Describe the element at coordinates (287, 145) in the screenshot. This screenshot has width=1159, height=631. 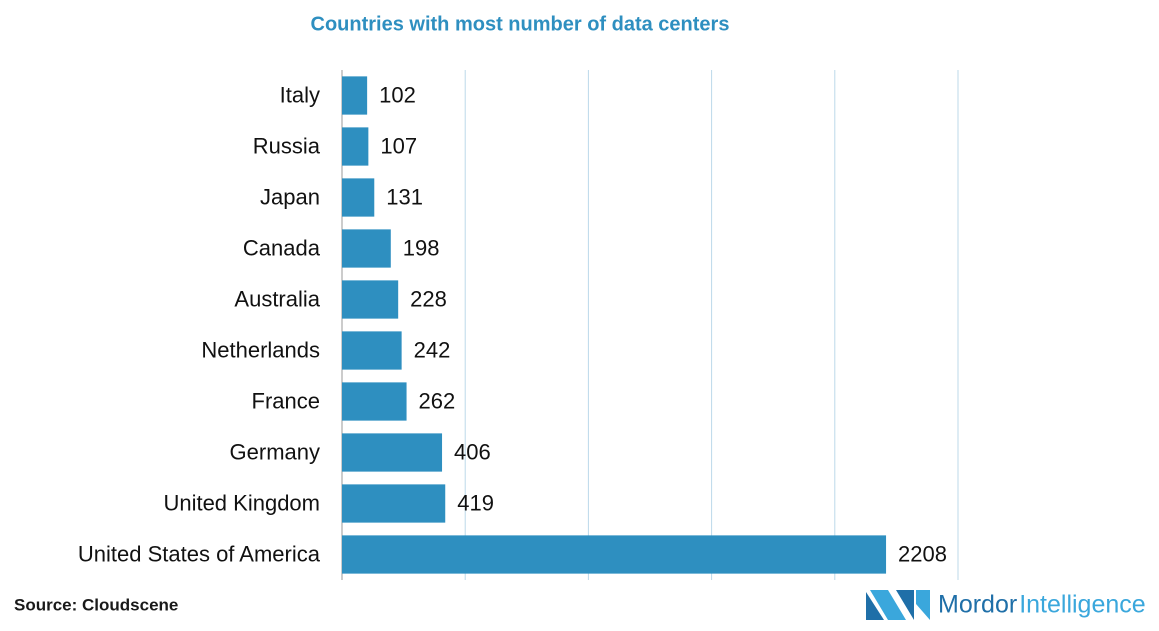
I see `y-tick-label: Russia` at that location.